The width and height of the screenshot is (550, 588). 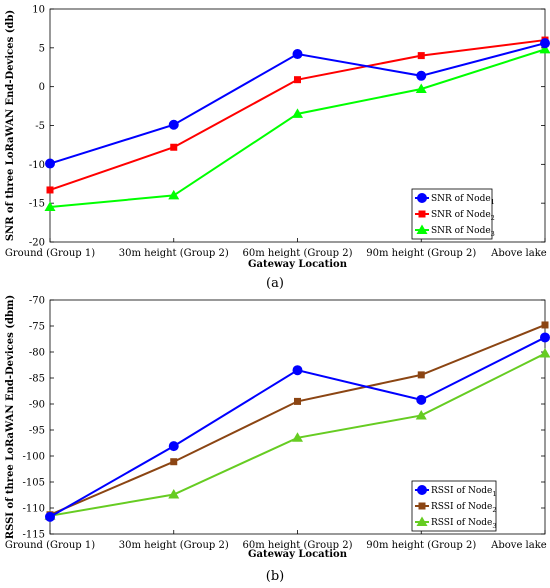 What do you see at coordinates (42, 48) in the screenshot?
I see `y-tick-label: 5` at bounding box center [42, 48].